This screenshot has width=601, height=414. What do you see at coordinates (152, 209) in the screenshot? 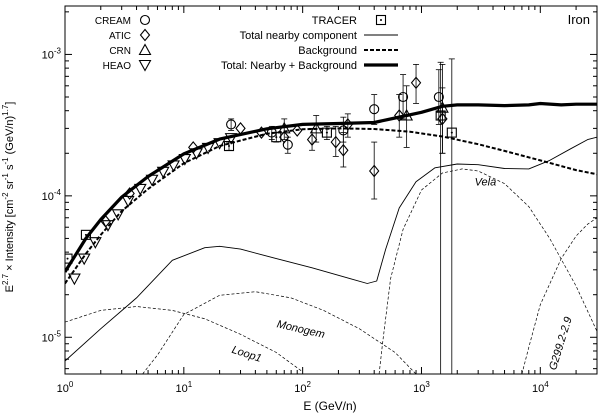
I see `series-heao` at bounding box center [152, 209].